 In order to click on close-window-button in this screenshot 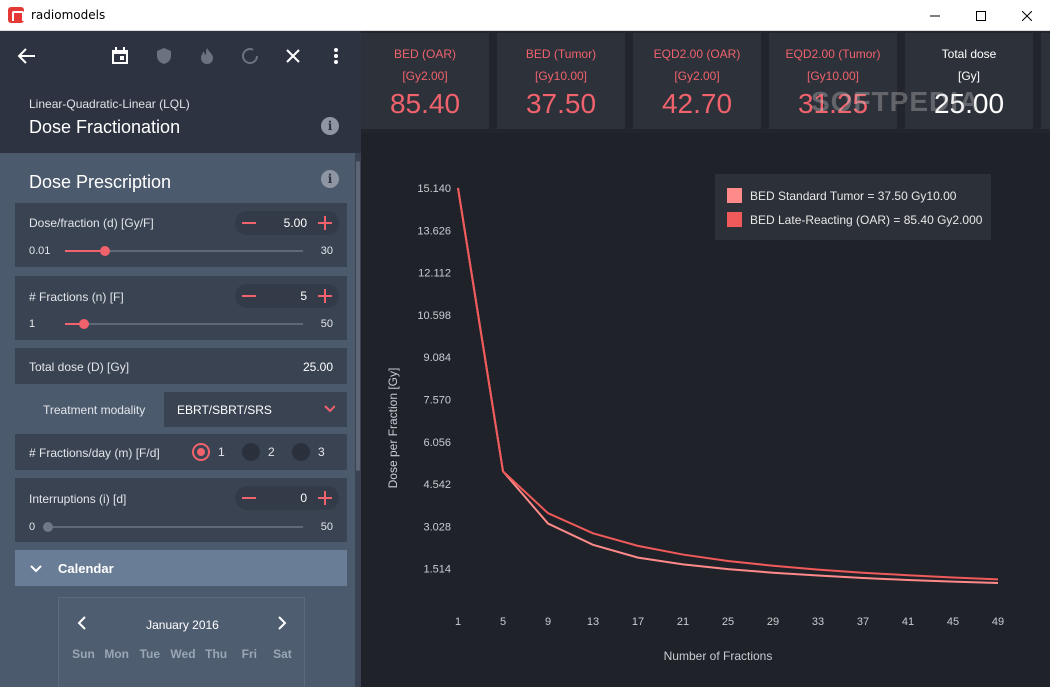, I will do `click(1027, 15)`.